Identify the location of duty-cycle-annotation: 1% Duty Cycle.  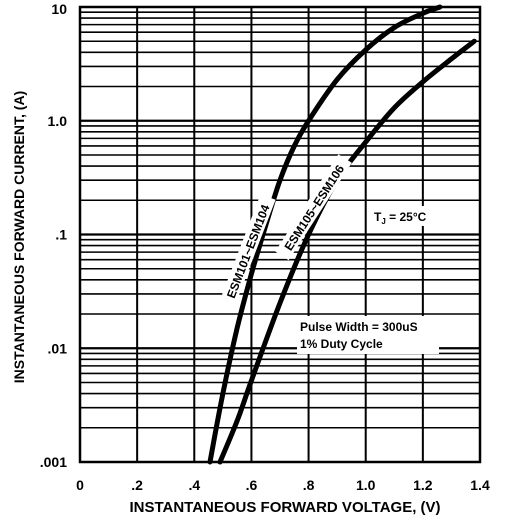
(341, 344).